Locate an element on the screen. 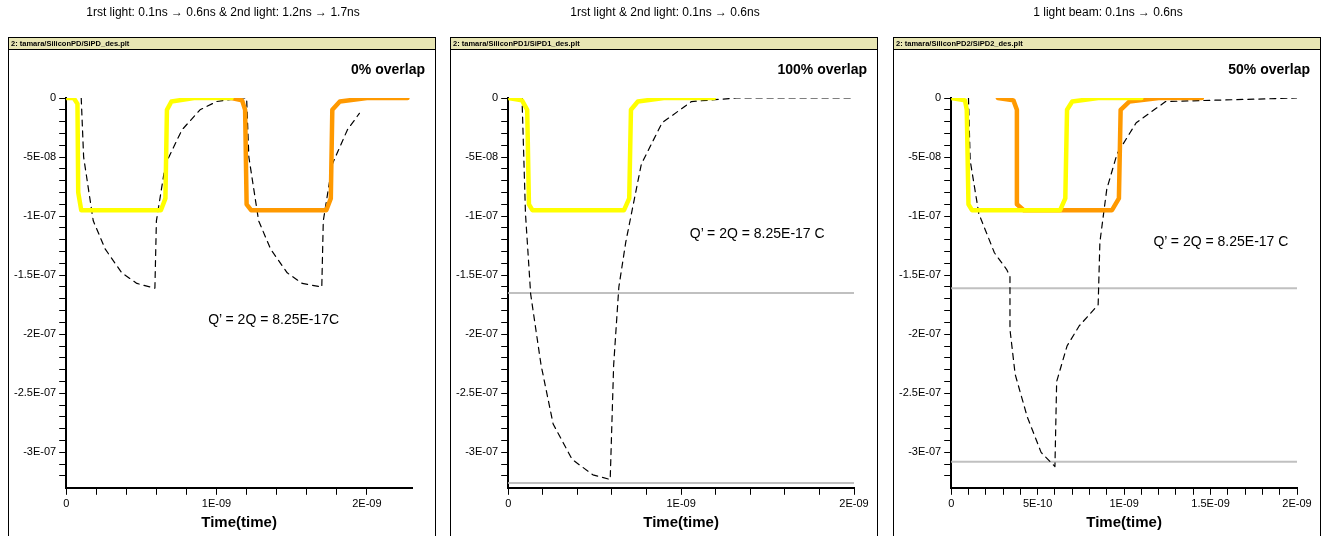 The image size is (1329, 536). text: 0% overlap is located at coordinates (388, 69).